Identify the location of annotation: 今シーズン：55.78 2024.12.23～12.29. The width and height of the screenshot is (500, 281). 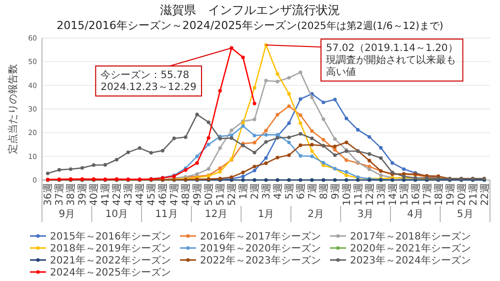
(148, 80).